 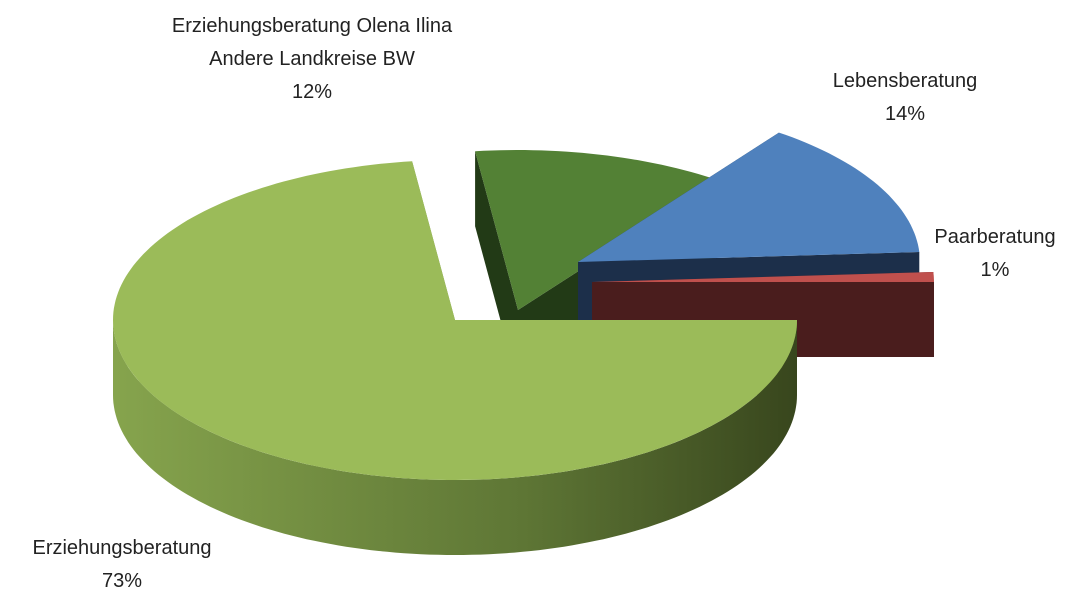 What do you see at coordinates (995, 237) in the screenshot?
I see `label-name: Paarberatung` at bounding box center [995, 237].